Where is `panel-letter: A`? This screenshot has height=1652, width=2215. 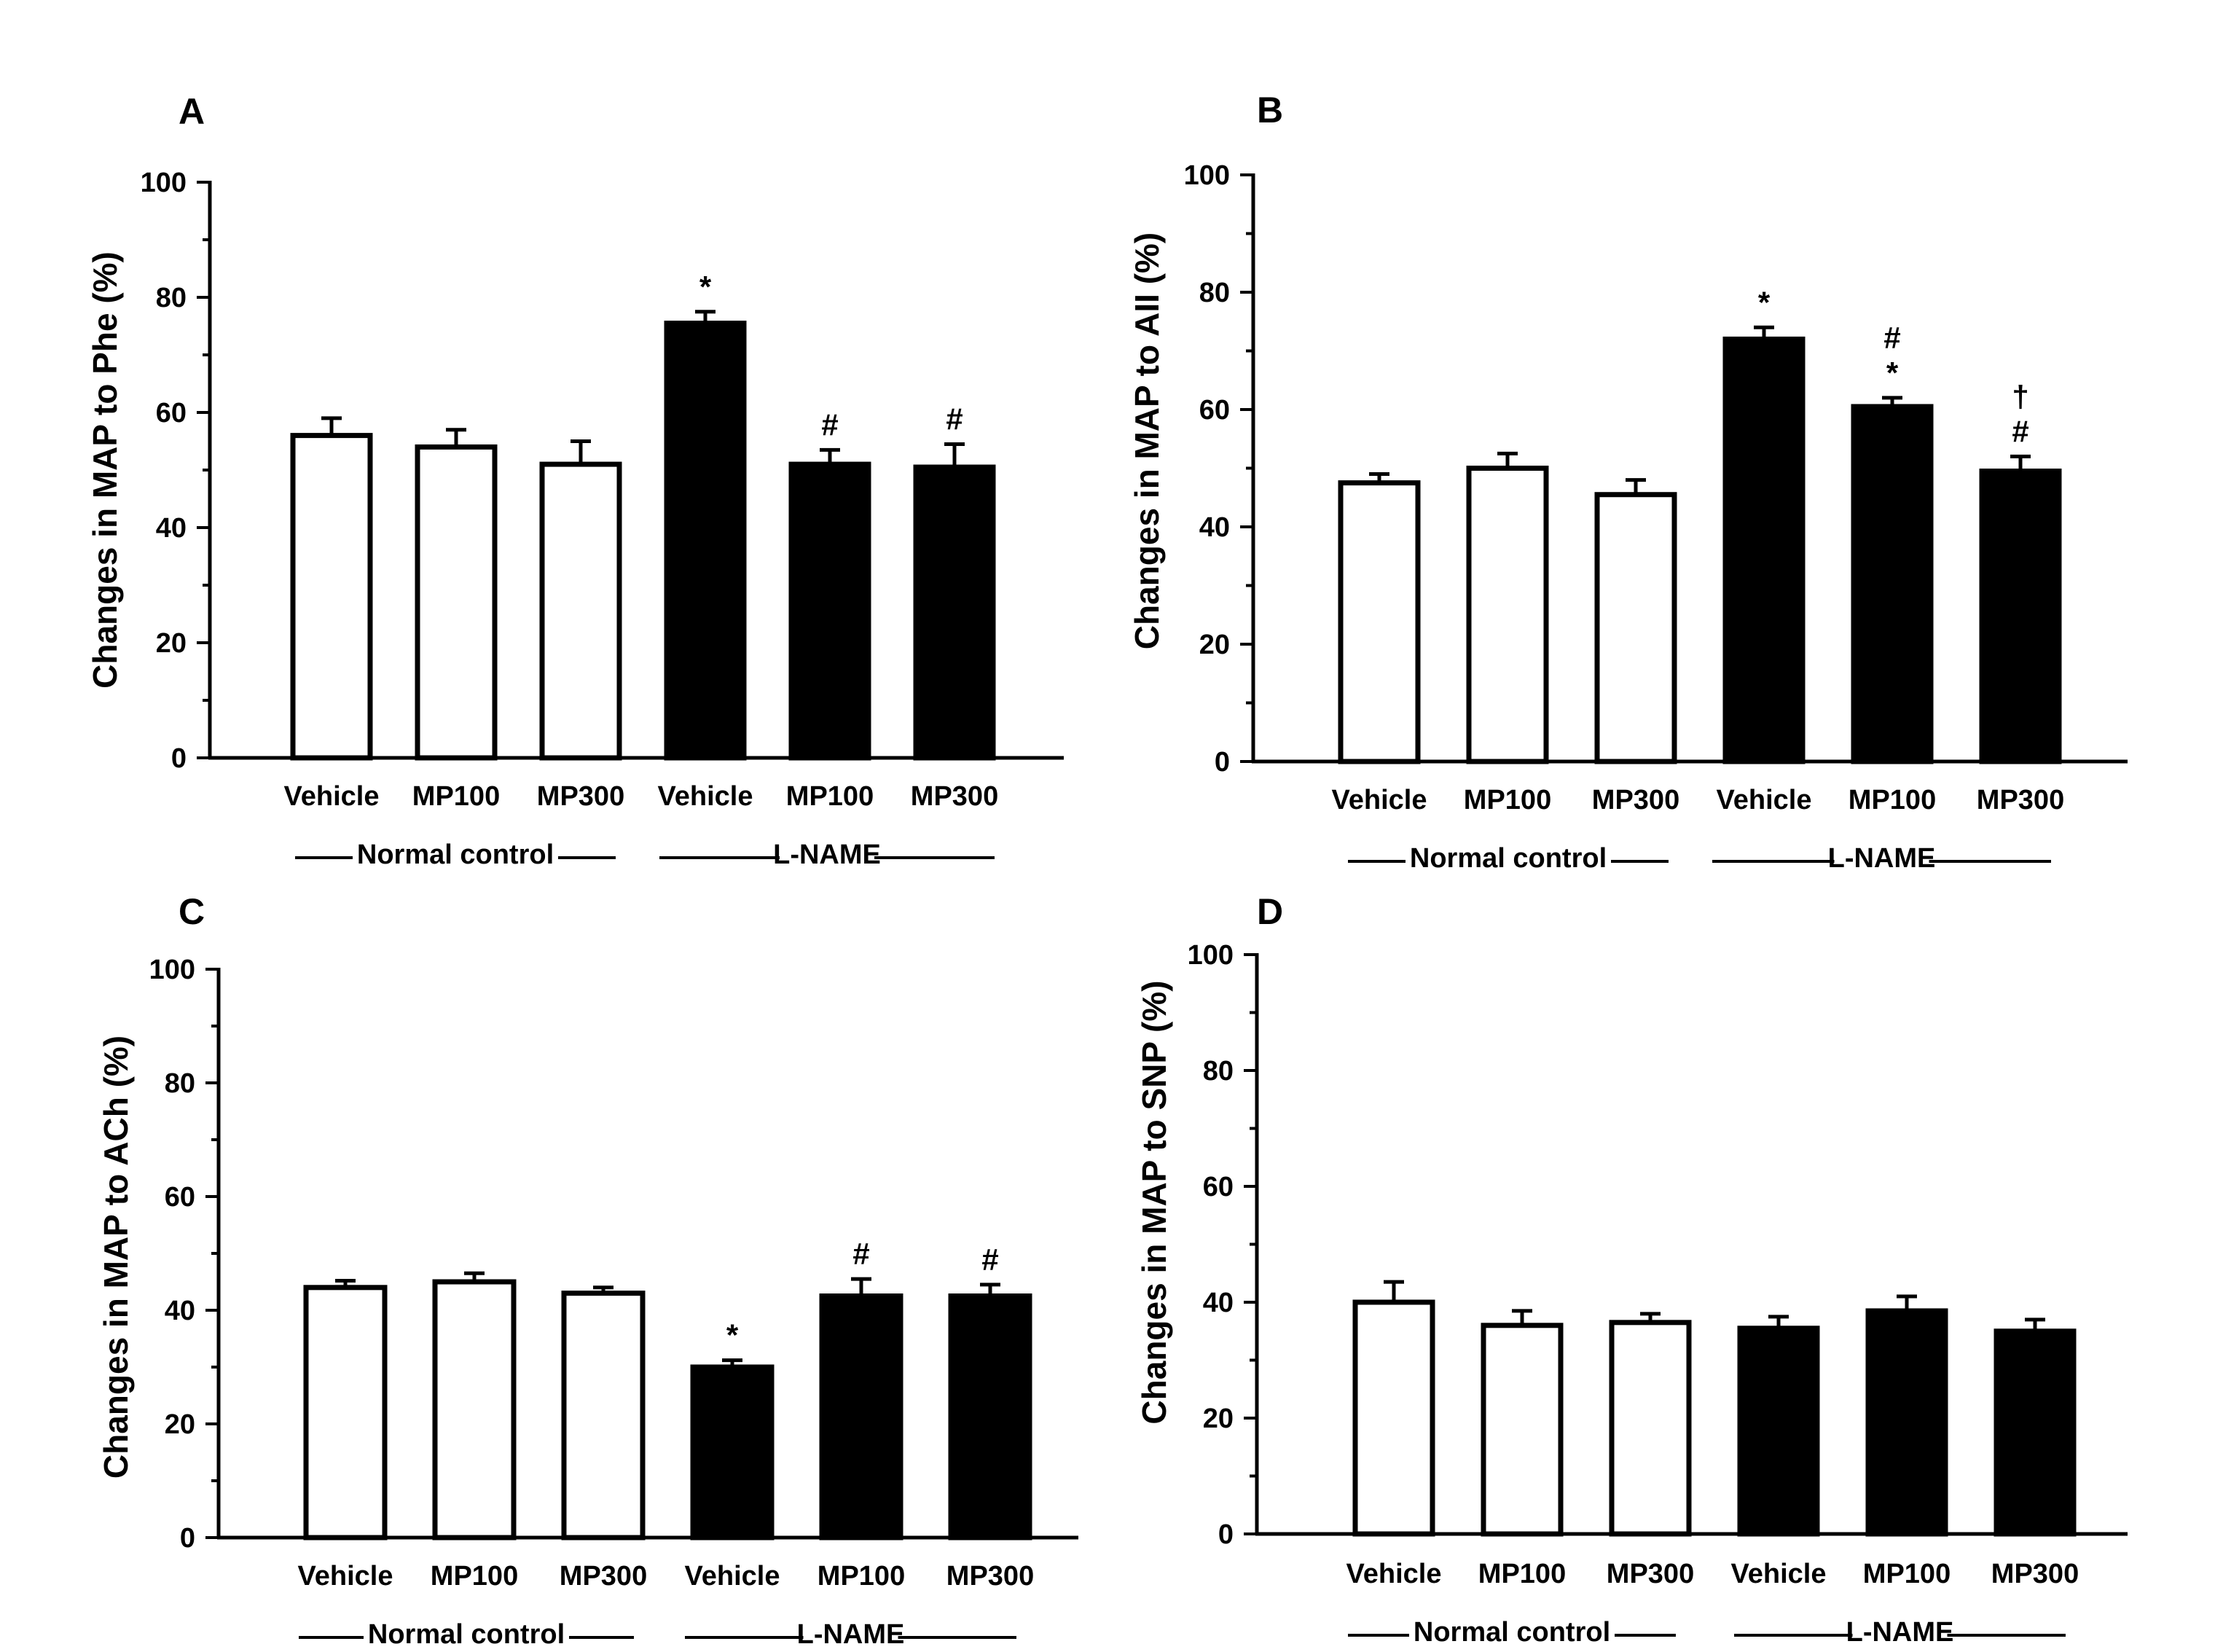 panel-letter: A is located at coordinates (192, 111).